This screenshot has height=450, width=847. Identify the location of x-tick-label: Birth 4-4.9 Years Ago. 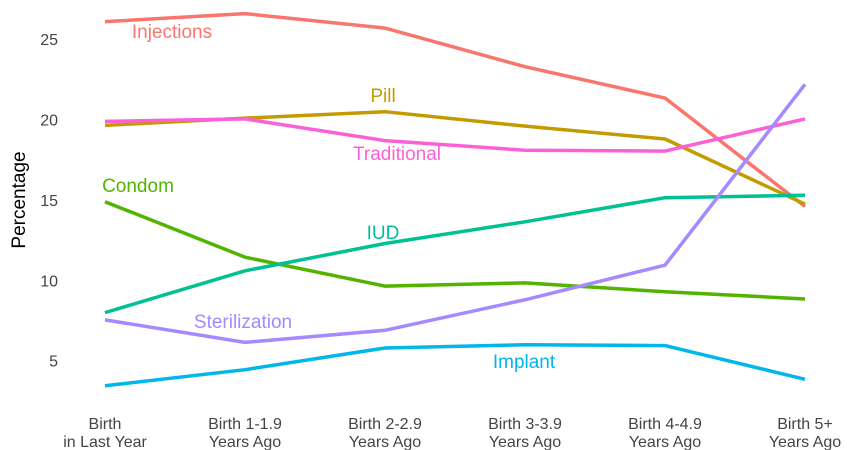
(665, 433).